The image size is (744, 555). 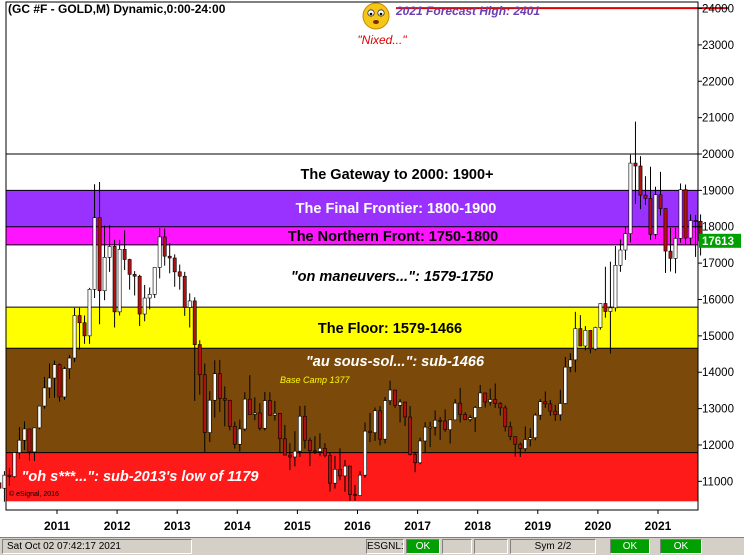 What do you see at coordinates (392, 277) in the screenshot?
I see `zone-label-maneuvers: "on maneuvers...": 1579-1750` at bounding box center [392, 277].